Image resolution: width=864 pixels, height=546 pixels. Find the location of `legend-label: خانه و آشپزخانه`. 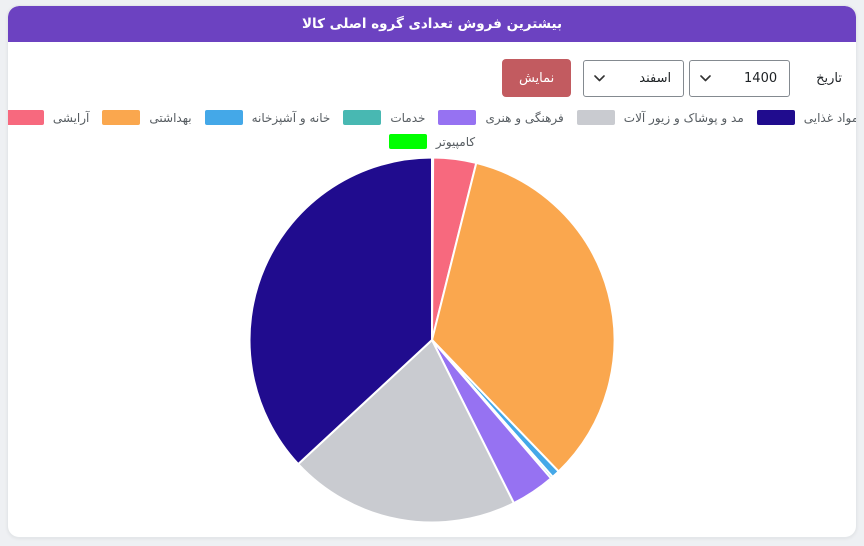

legend-label: خانه و آشپزخانه is located at coordinates (291, 117).